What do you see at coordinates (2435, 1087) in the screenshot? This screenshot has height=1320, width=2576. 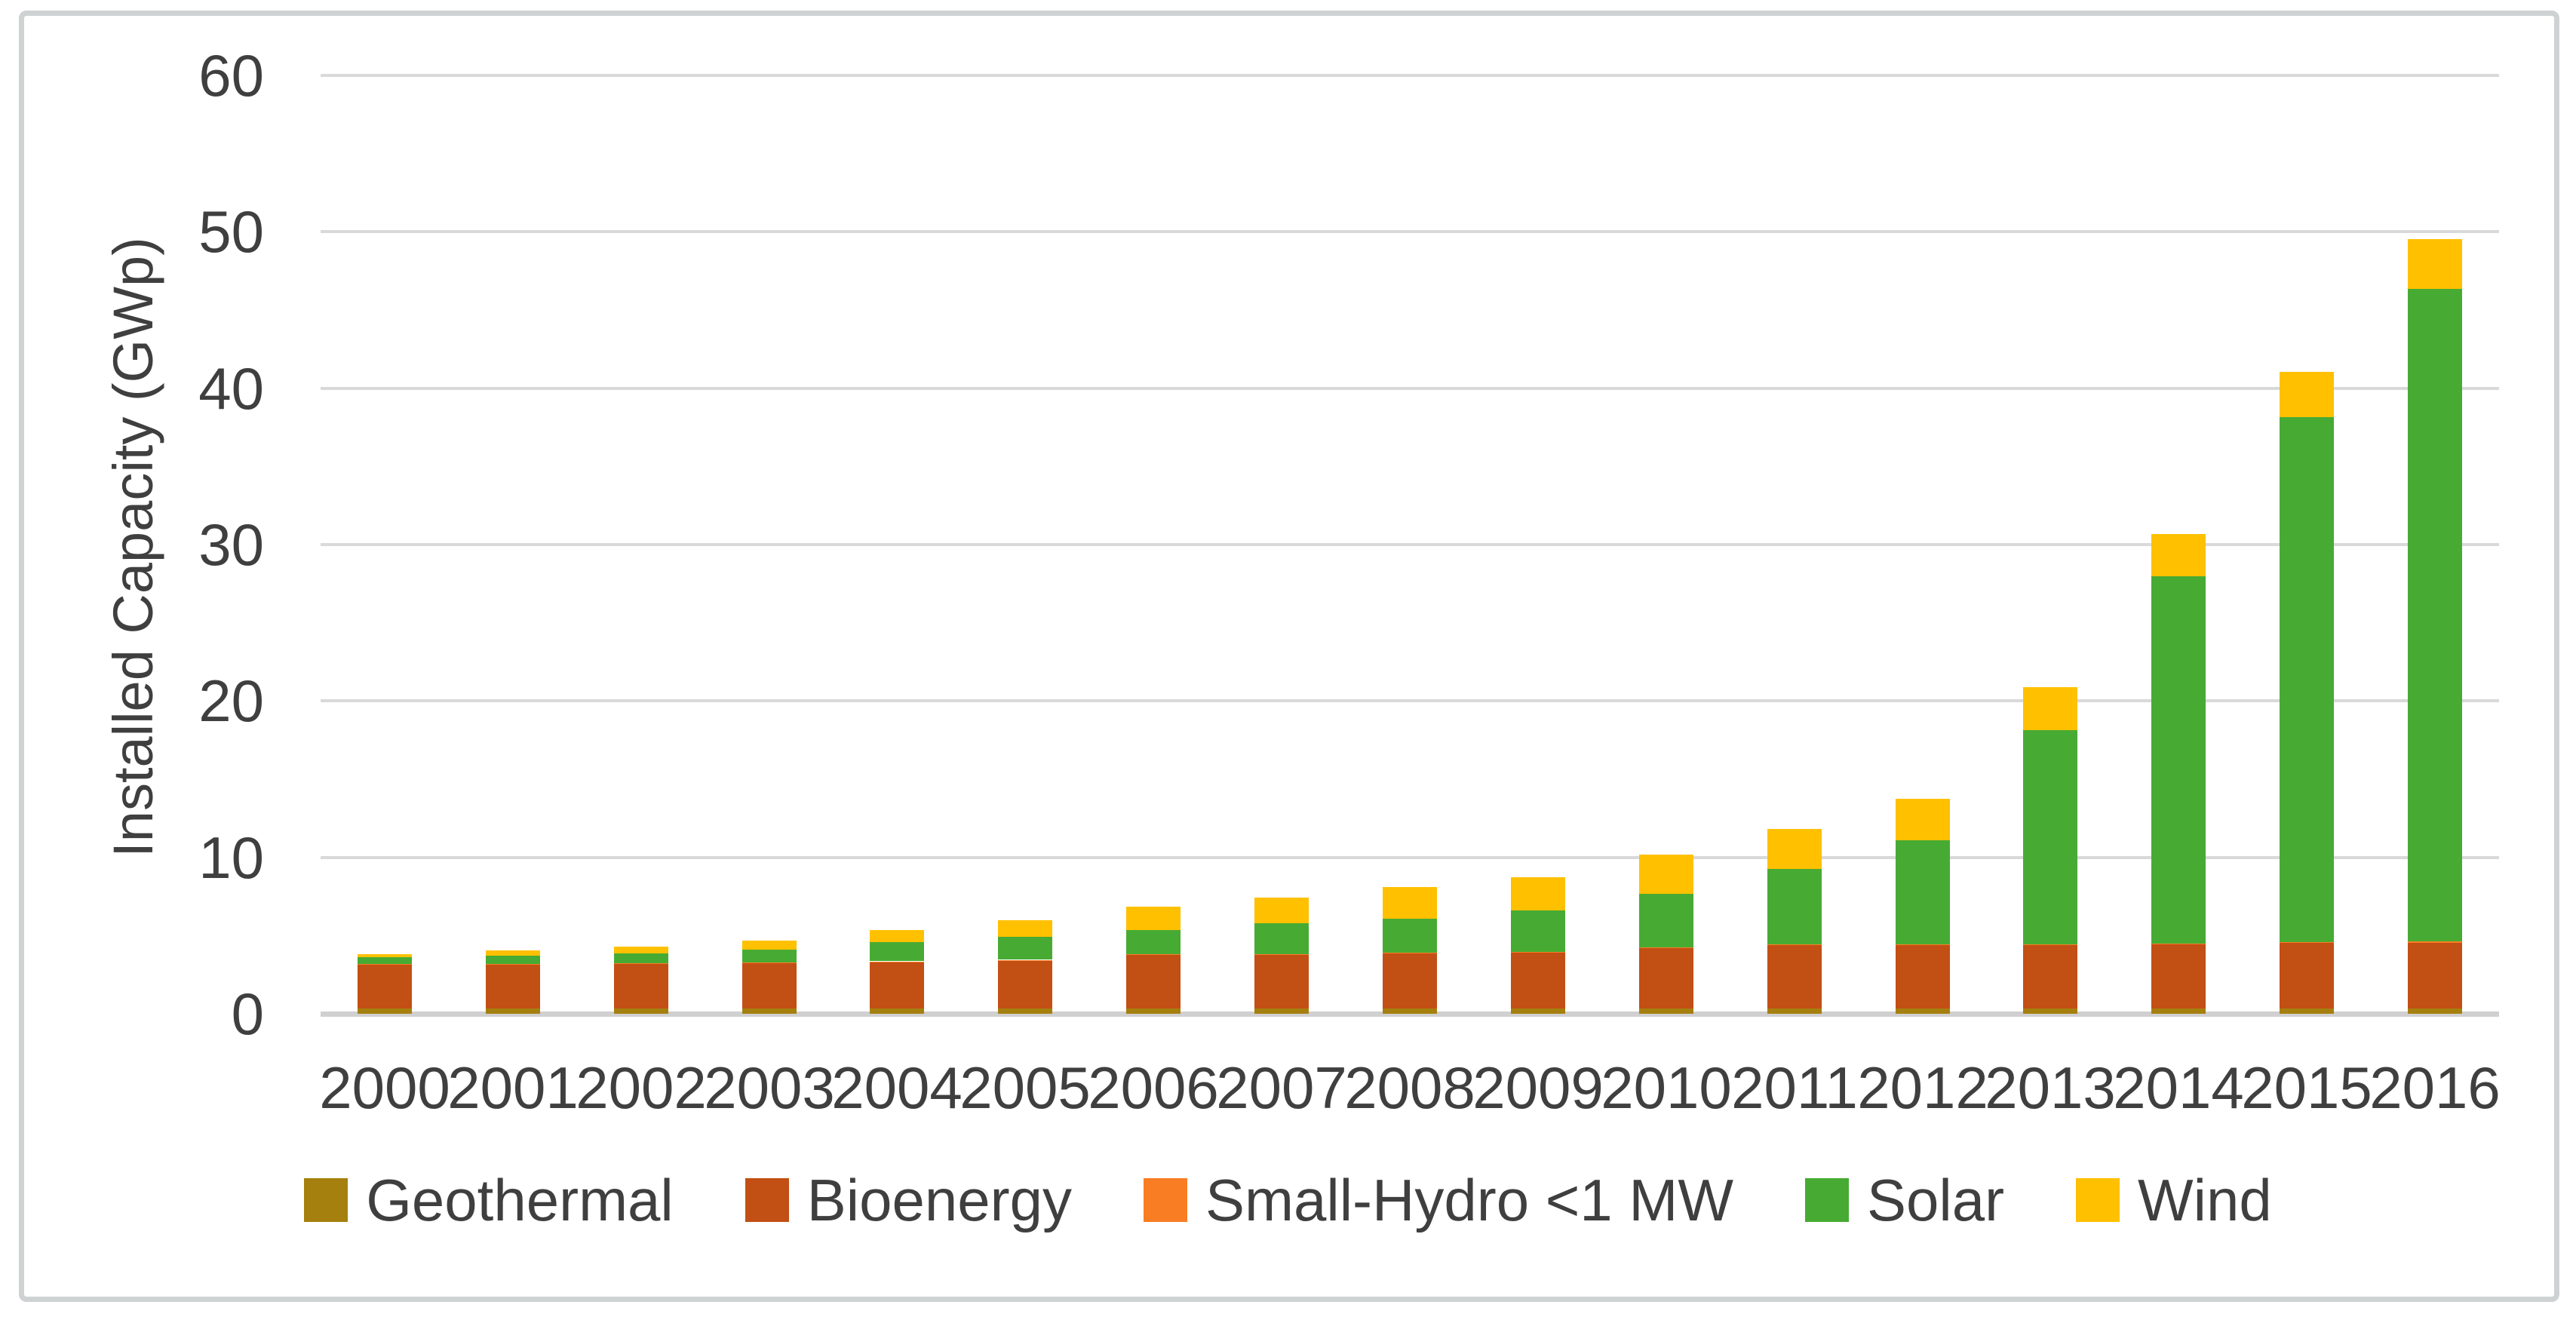 I see `x-label-2016: 2016` at bounding box center [2435, 1087].